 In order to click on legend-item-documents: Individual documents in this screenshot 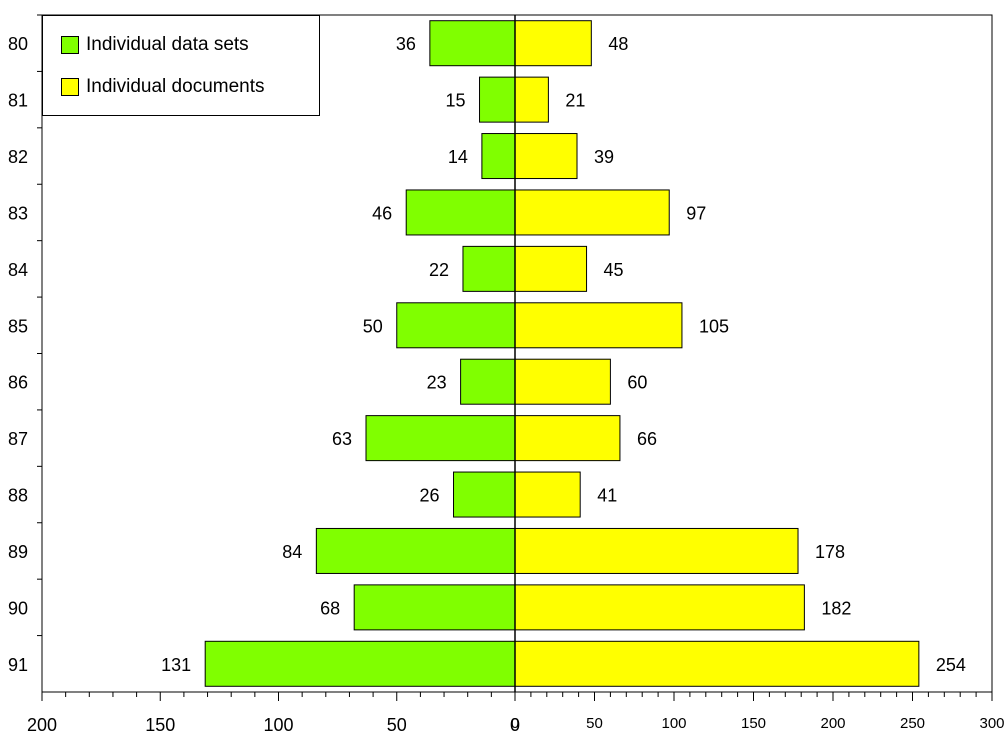, I will do `click(163, 87)`.